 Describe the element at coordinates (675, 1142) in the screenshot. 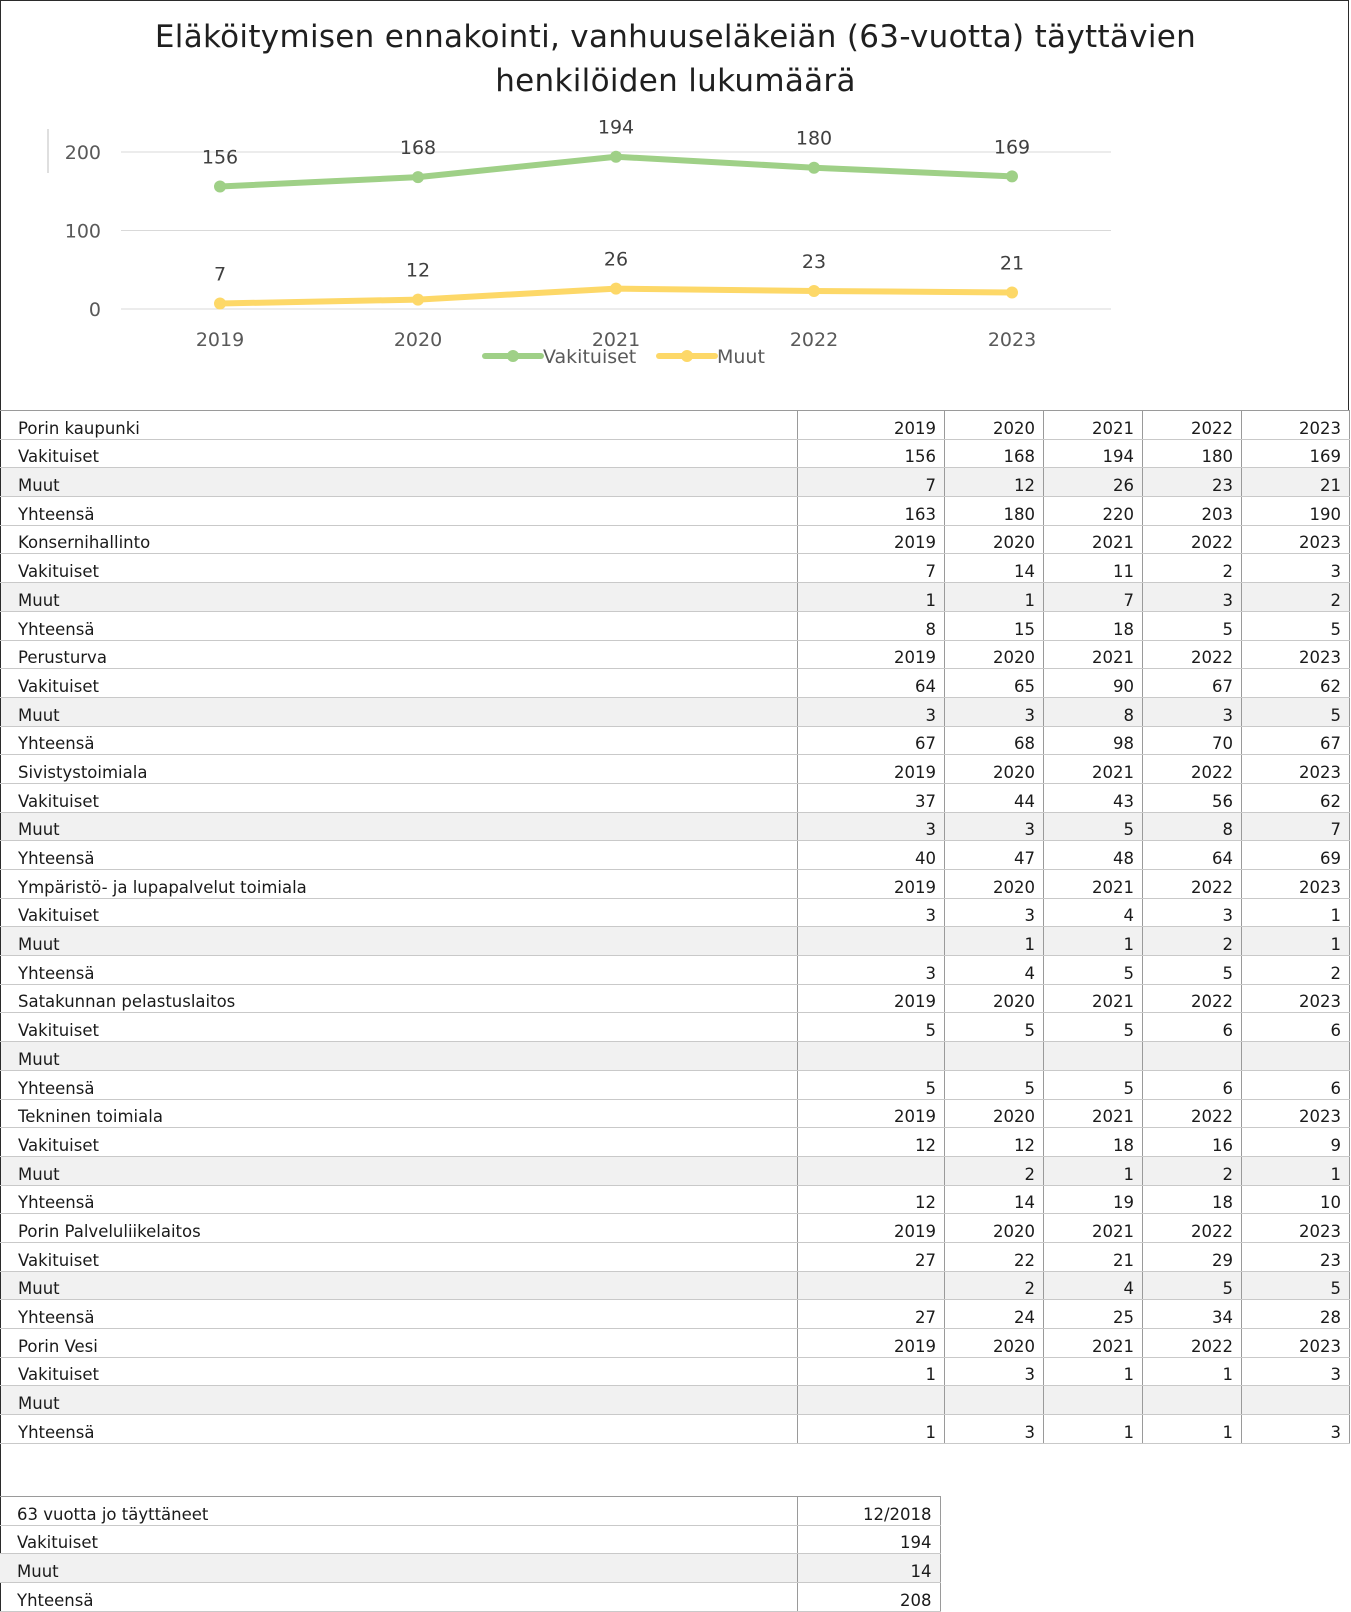

I see `table-row: Vakituiset 12 12 18 16 9` at that location.